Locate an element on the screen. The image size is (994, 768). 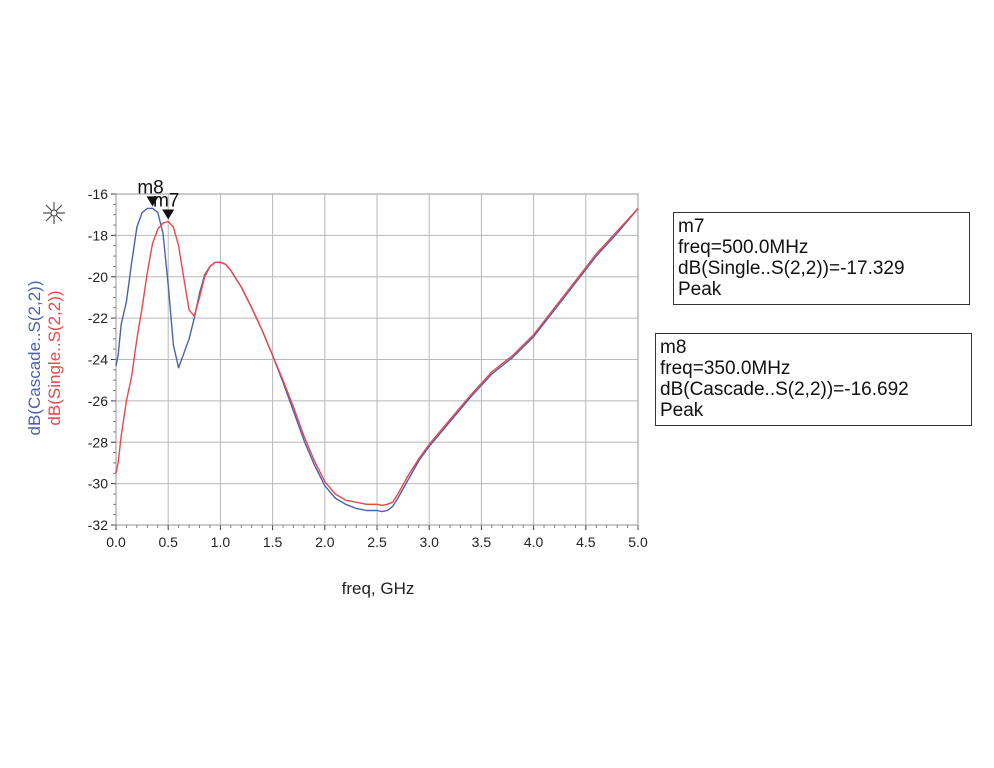
x-axis-label: freq, GHz is located at coordinates (378, 588).